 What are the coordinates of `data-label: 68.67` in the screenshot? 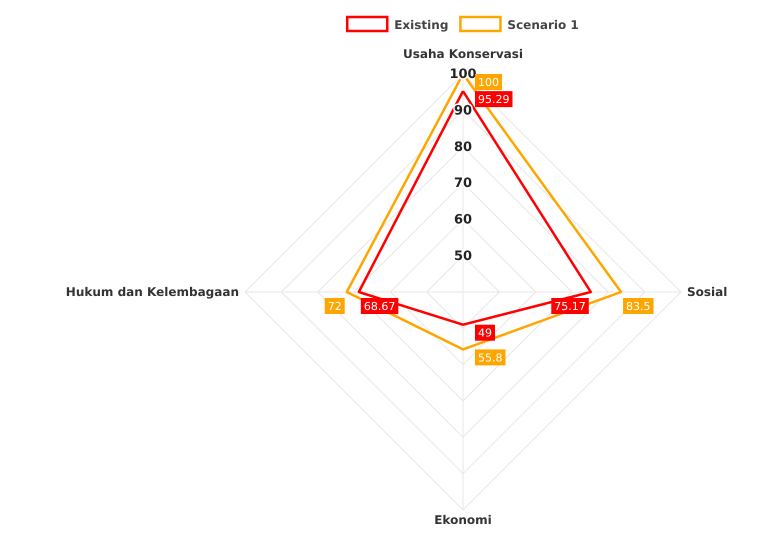 It's located at (380, 306).